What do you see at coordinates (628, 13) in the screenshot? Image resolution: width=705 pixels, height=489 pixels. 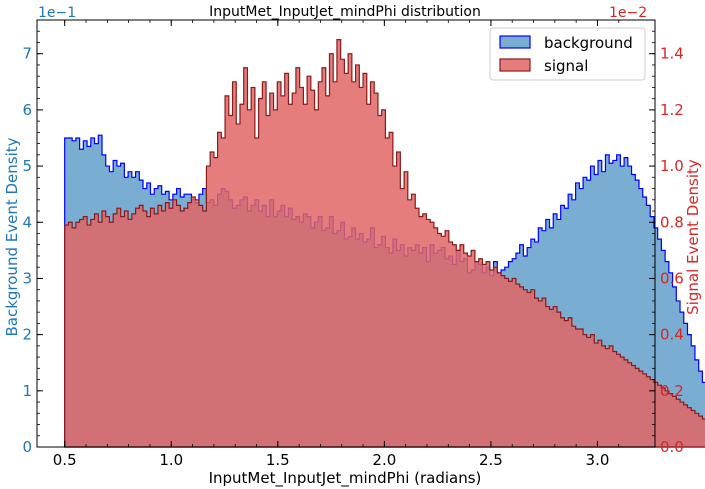 I see `y-right-offset-text: 1e−2` at bounding box center [628, 13].